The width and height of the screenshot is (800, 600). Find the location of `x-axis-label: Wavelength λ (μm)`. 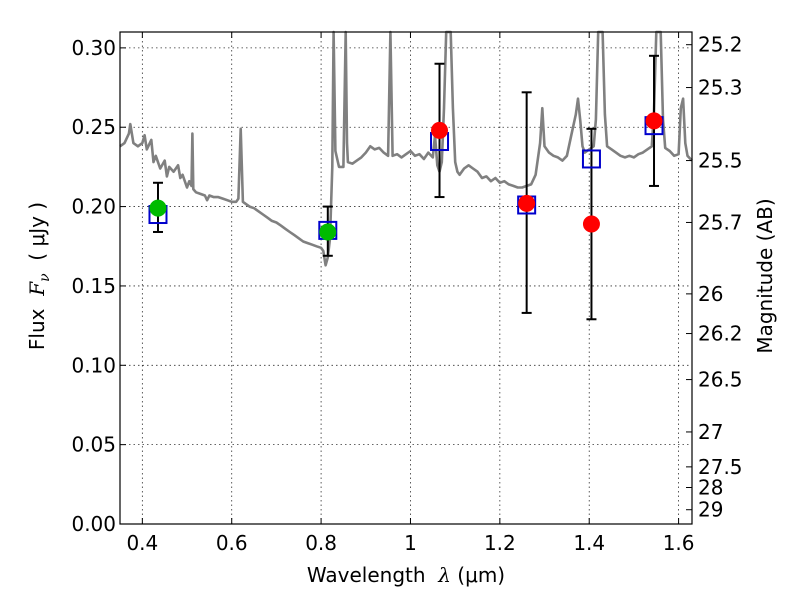

x-axis-label: Wavelength λ (μm) is located at coordinates (406, 575).